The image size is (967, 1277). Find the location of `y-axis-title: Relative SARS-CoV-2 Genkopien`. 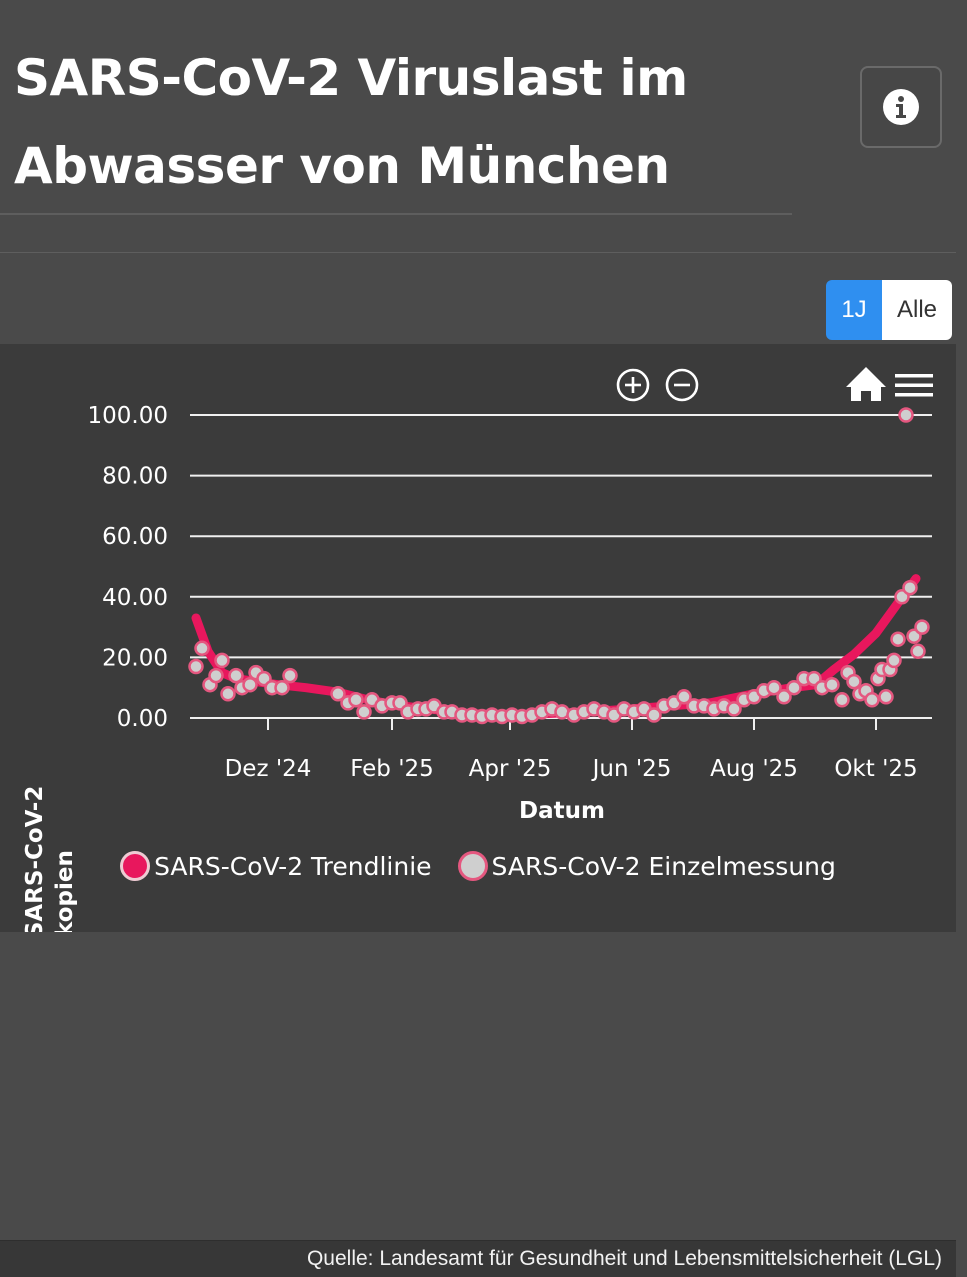

y-axis-title: Relative SARS-CoV-2 Genkopien is located at coordinates (50, 859).